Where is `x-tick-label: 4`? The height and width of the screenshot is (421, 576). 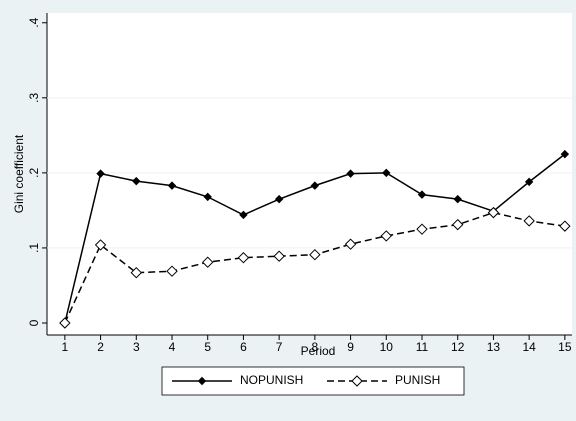 x-tick-label: 4 is located at coordinates (172, 347).